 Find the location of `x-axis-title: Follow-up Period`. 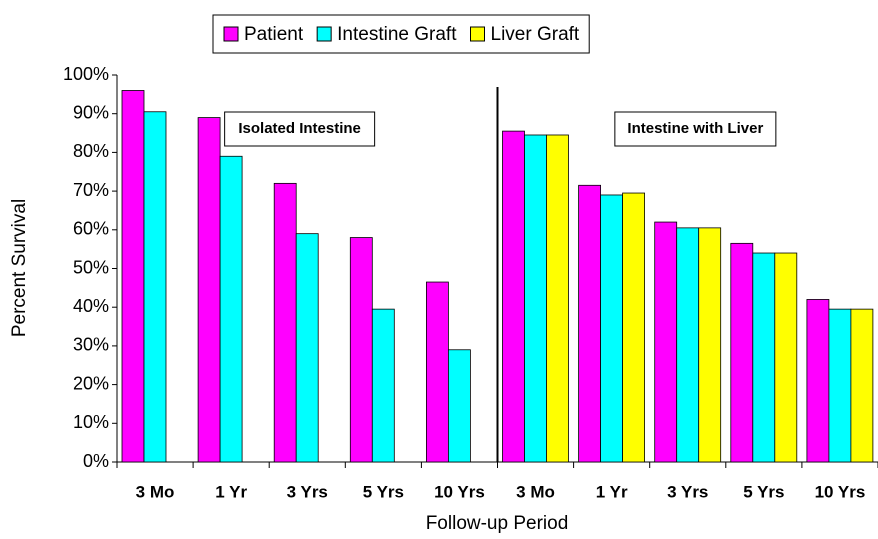

x-axis-title: Follow-up Period is located at coordinates (497, 523).